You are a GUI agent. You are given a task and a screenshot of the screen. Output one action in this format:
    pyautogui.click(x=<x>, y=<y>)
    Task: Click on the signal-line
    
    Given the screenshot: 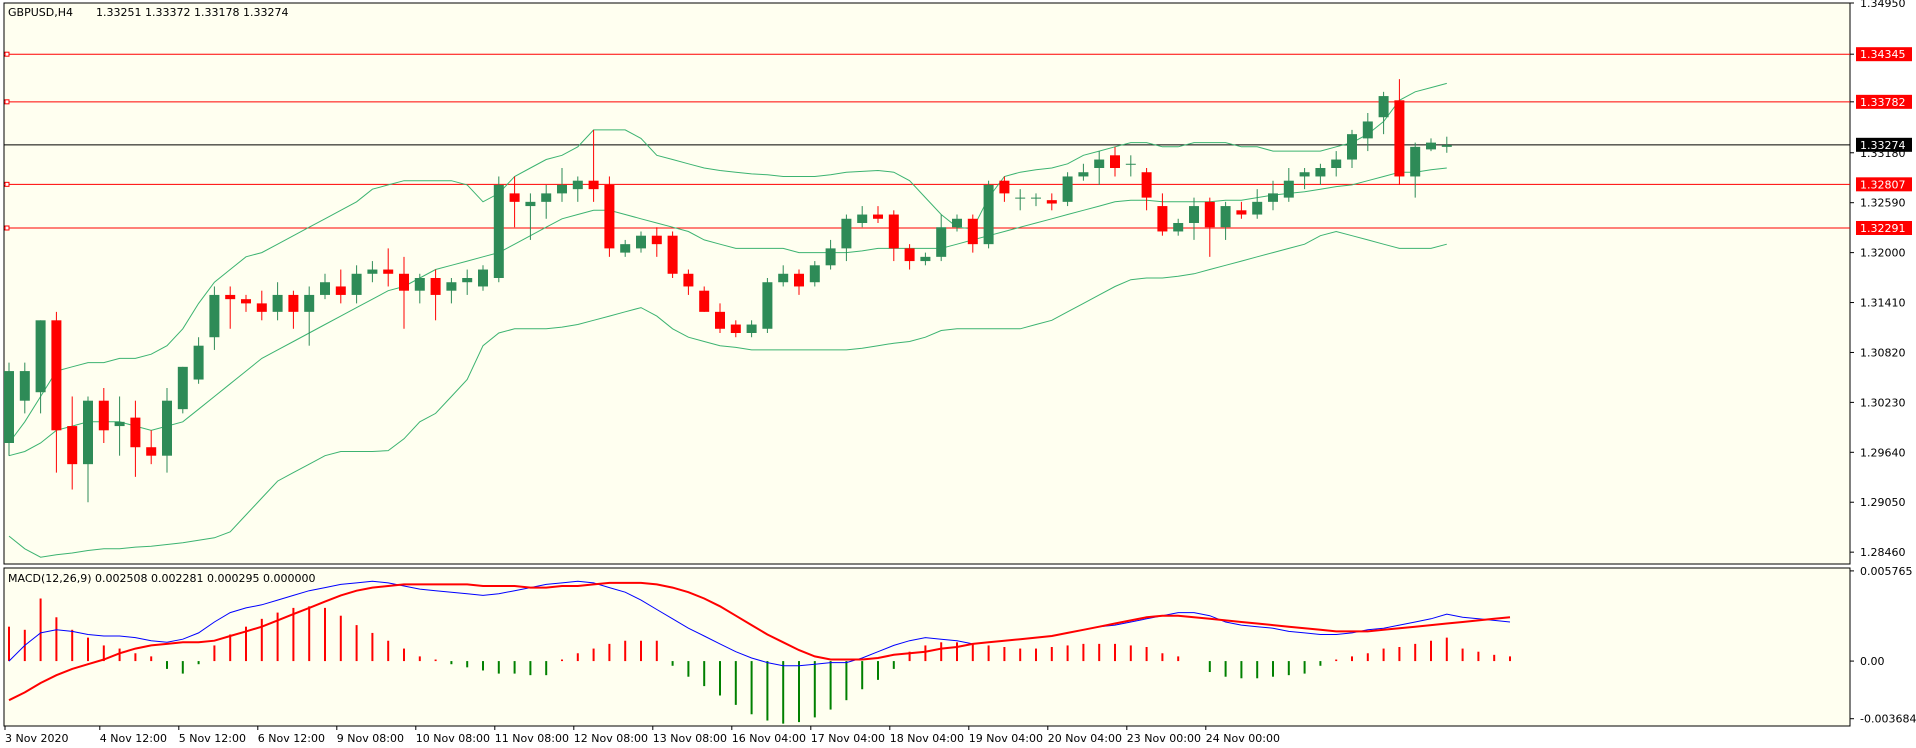 What is the action you would take?
    pyautogui.click(x=759, y=641)
    